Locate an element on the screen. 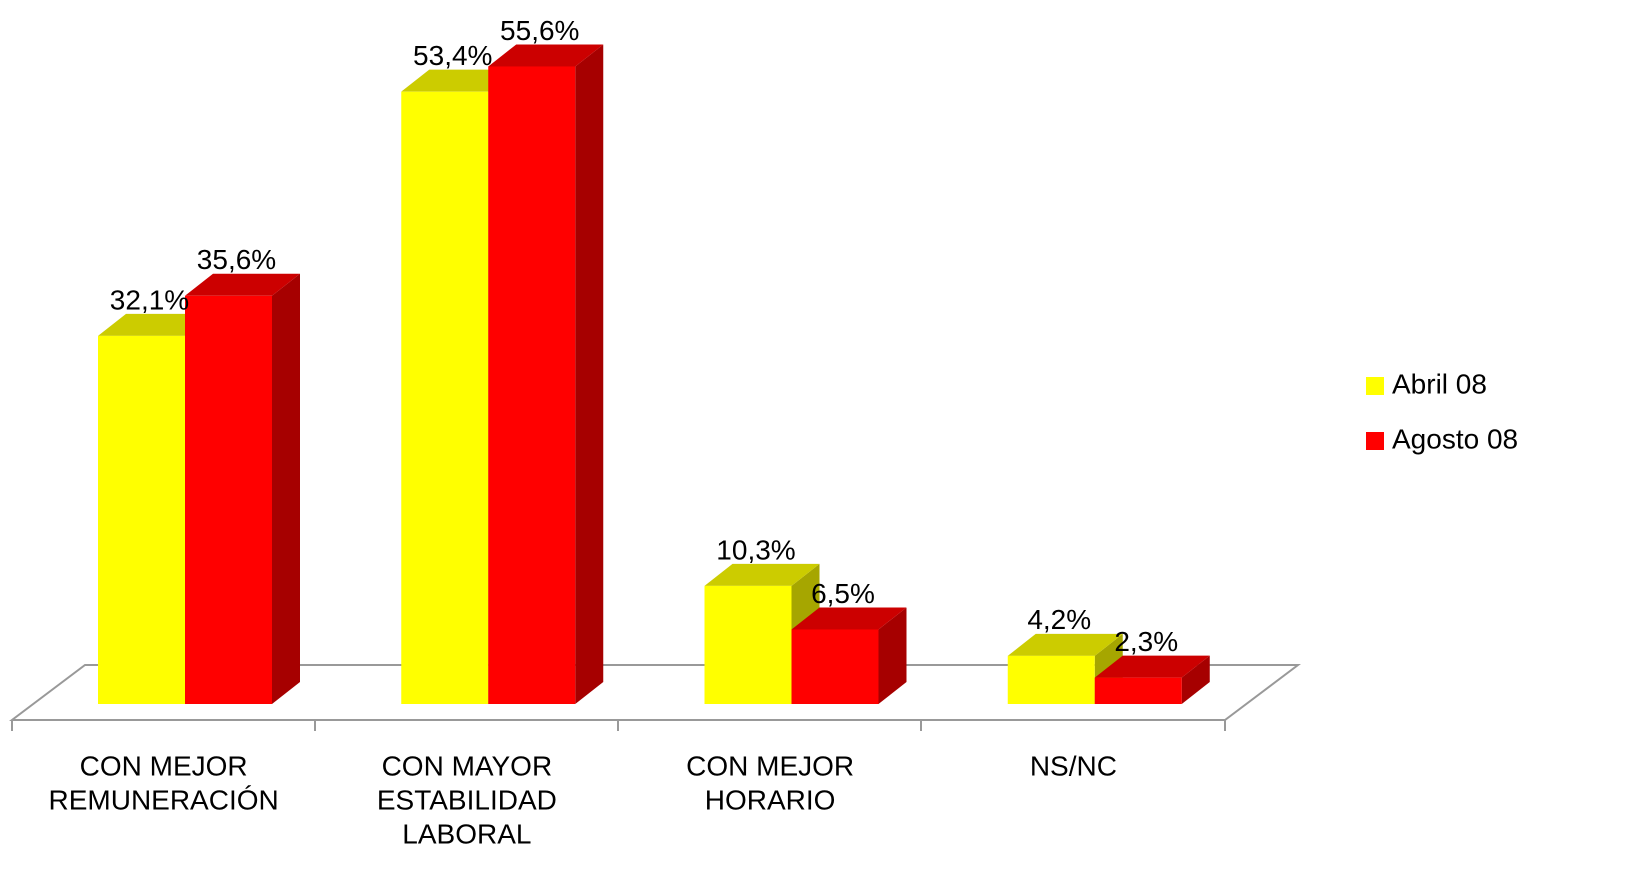 The height and width of the screenshot is (891, 1645). category-ticks is located at coordinates (618, 725).